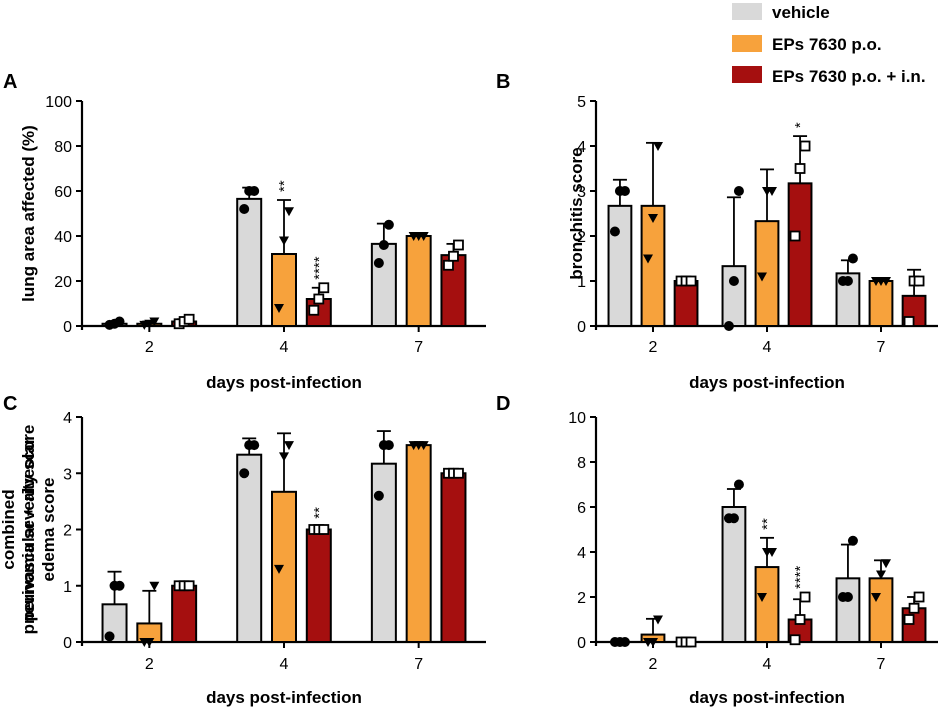 This screenshot has width=941, height=709. What do you see at coordinates (581, 282) in the screenshot?
I see `y-tick-label: 1` at bounding box center [581, 282].